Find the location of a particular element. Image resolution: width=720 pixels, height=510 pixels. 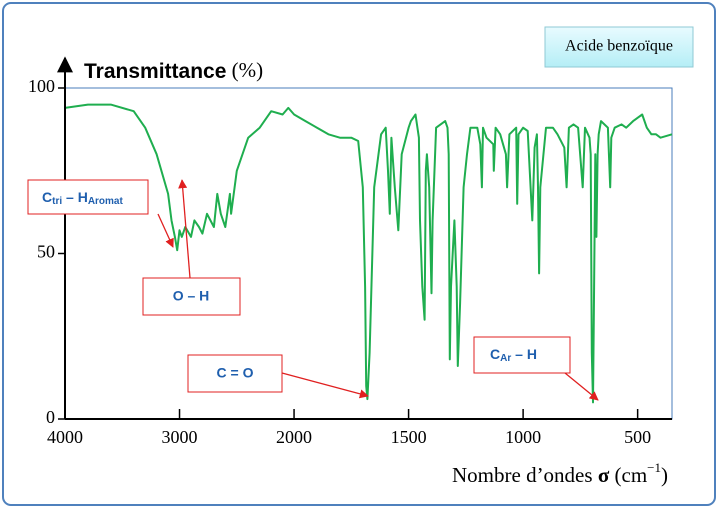

x-axis-label: Nombre d’ondes σ (cm−1) is located at coordinates (560, 473).